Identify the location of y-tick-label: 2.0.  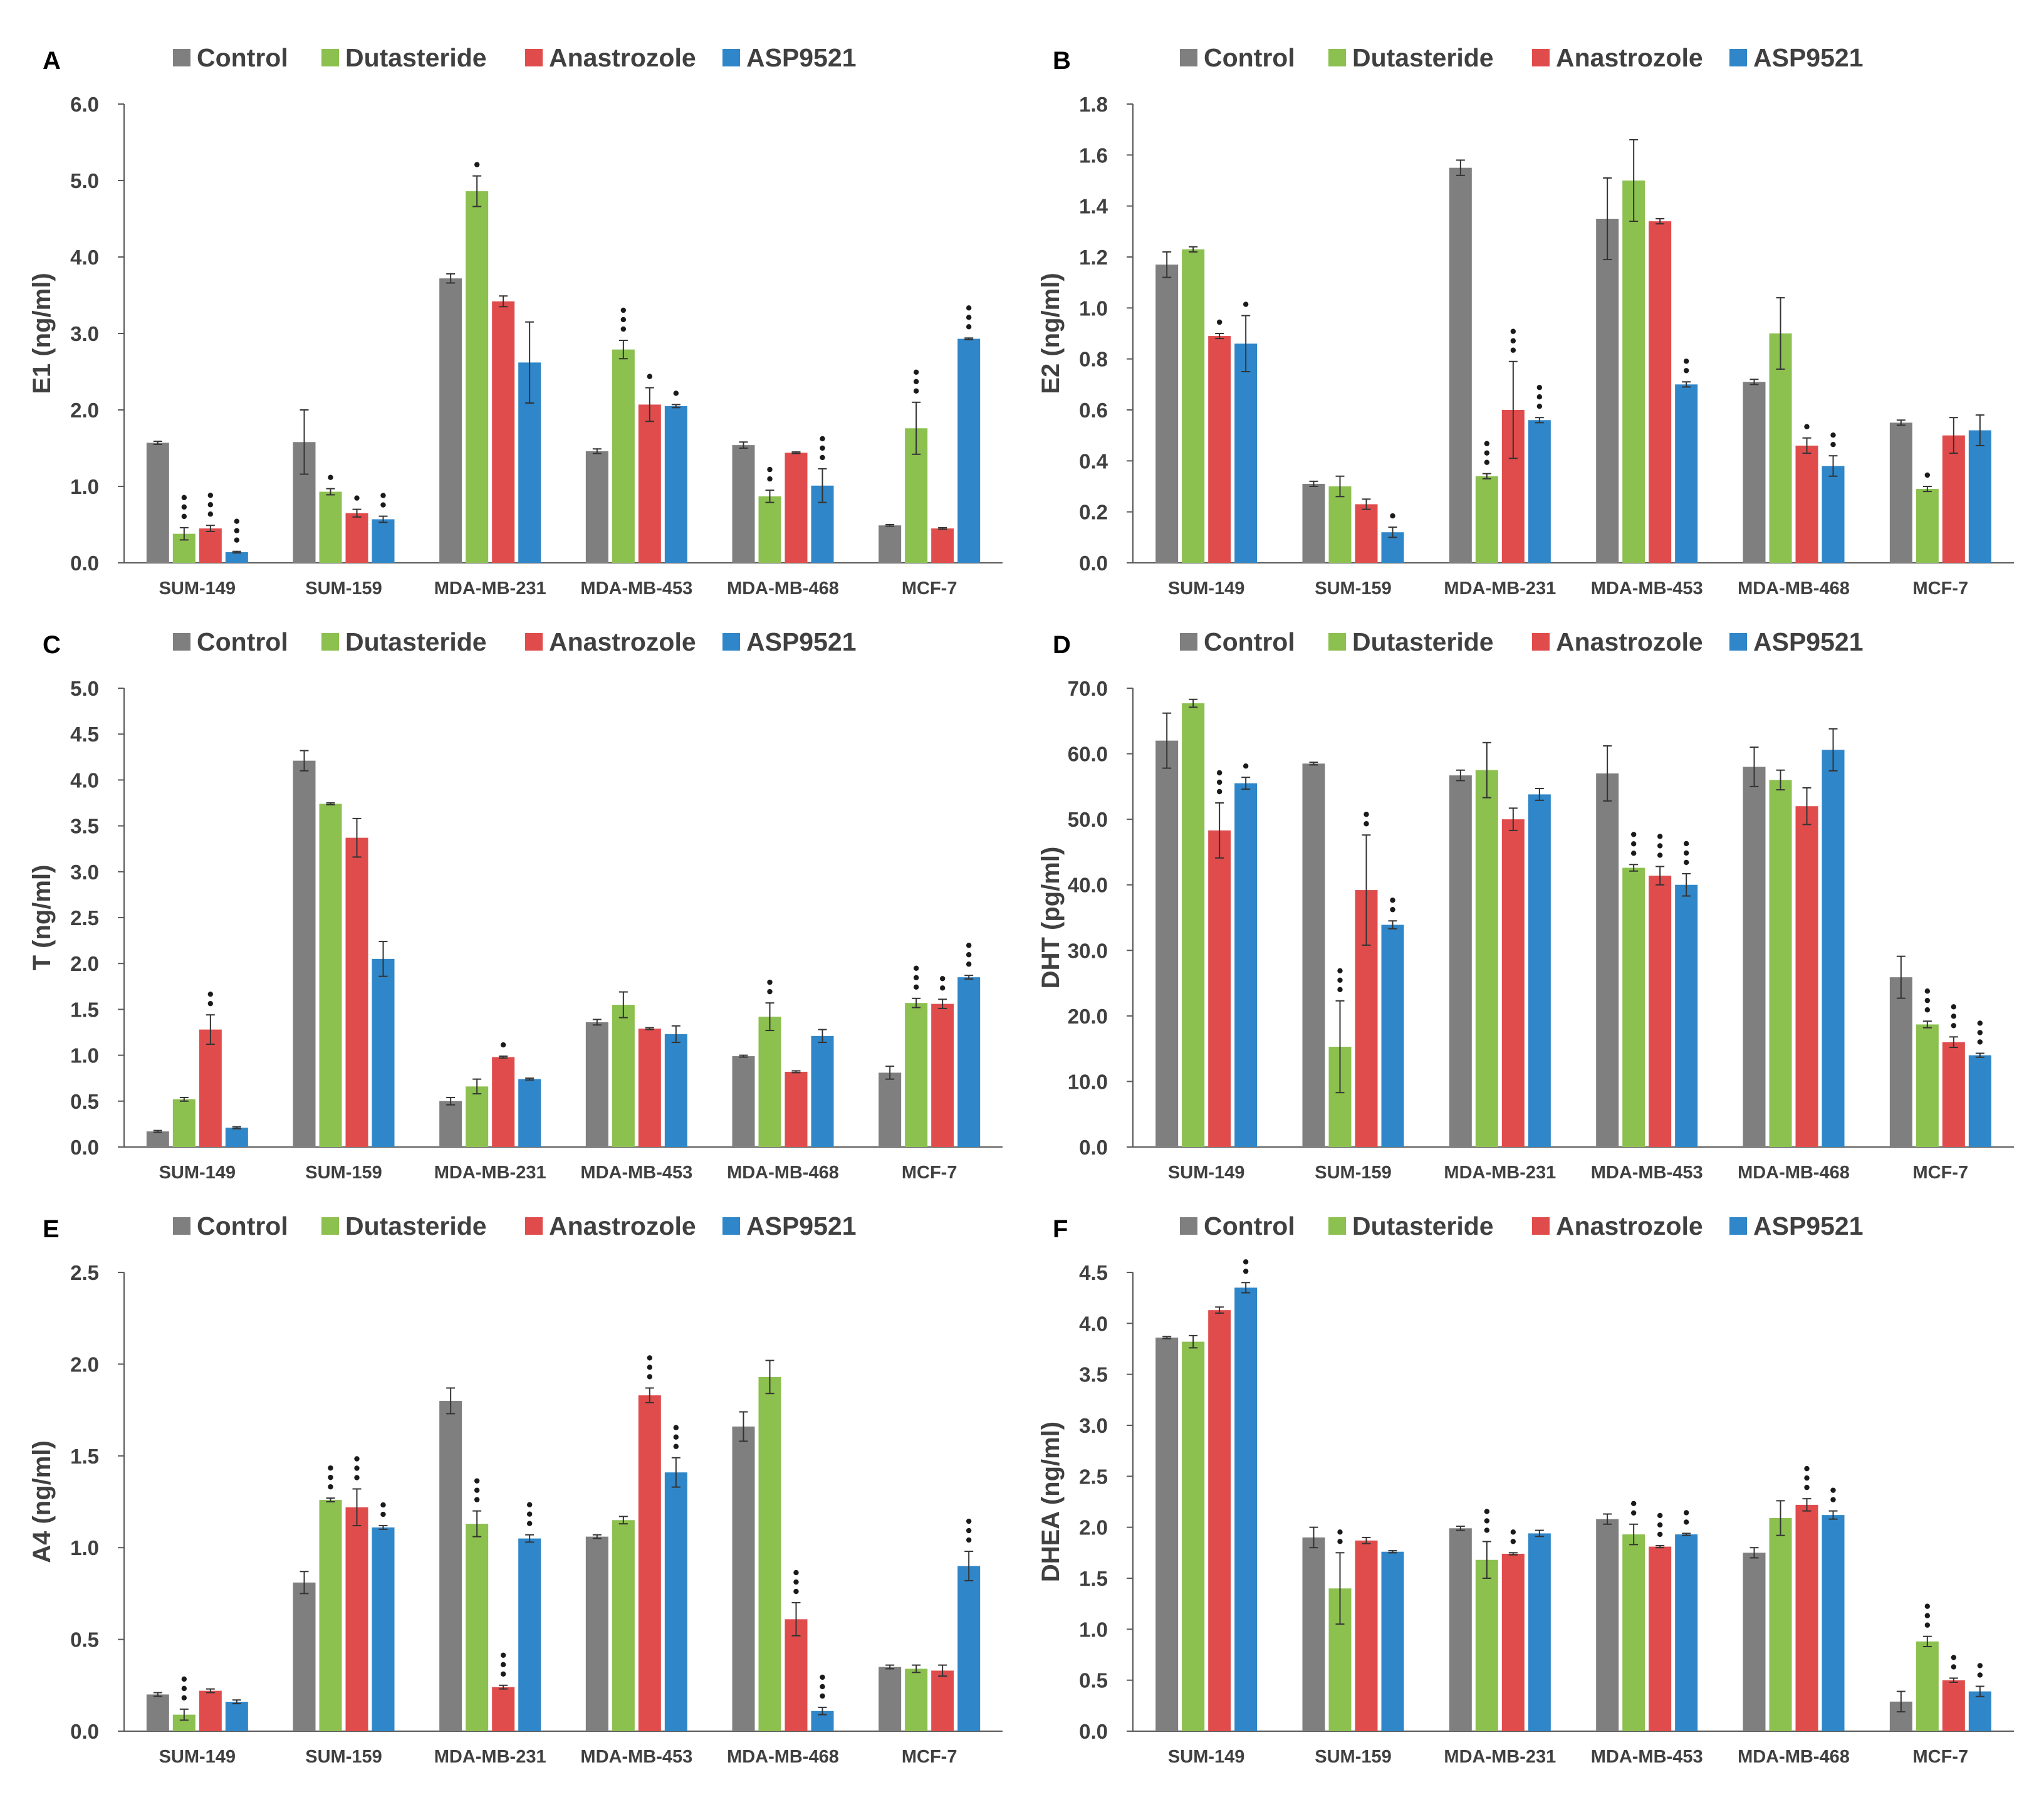
(1093, 1527).